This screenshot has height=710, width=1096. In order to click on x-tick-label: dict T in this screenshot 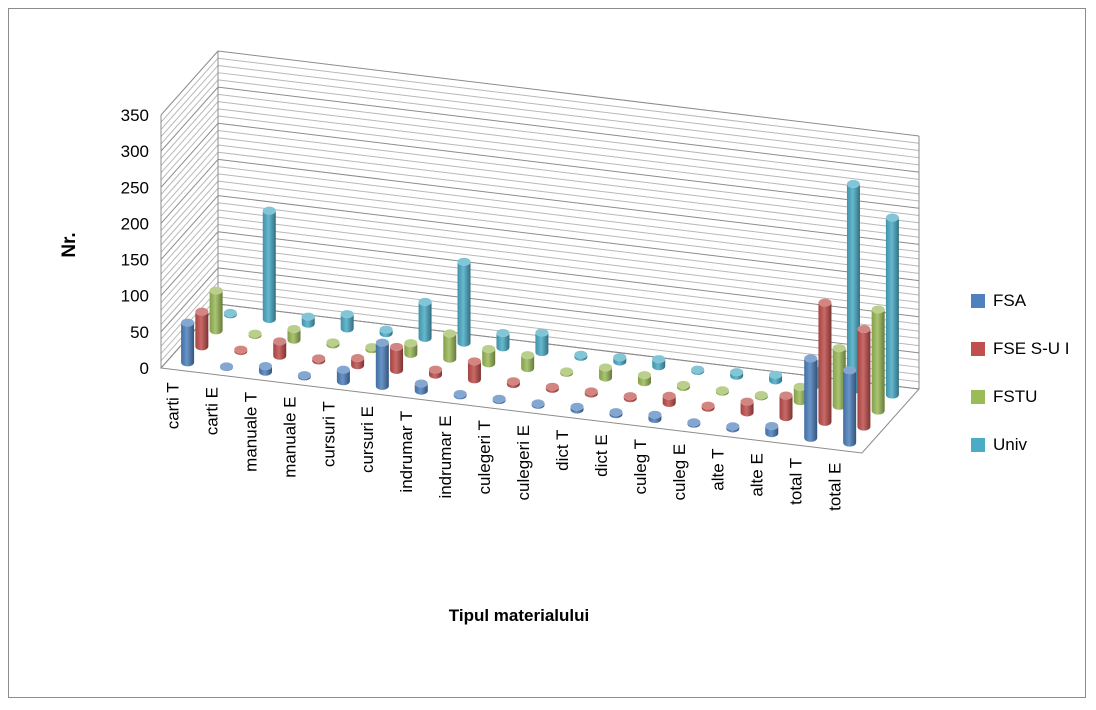, I will do `click(562, 450)`.